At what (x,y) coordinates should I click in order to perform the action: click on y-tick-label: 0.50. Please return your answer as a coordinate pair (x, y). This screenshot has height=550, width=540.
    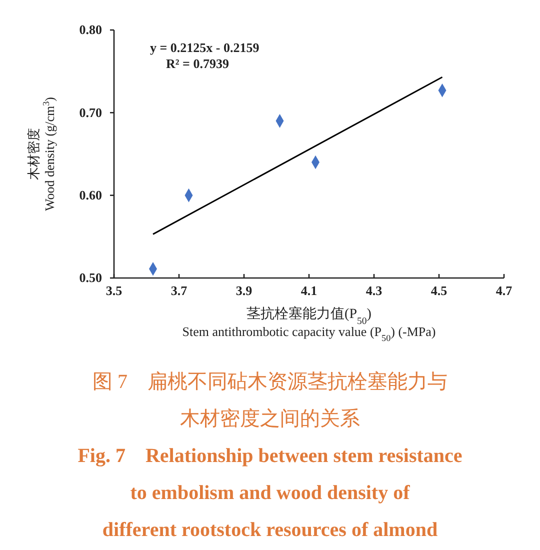
    Looking at the image, I should click on (90, 278).